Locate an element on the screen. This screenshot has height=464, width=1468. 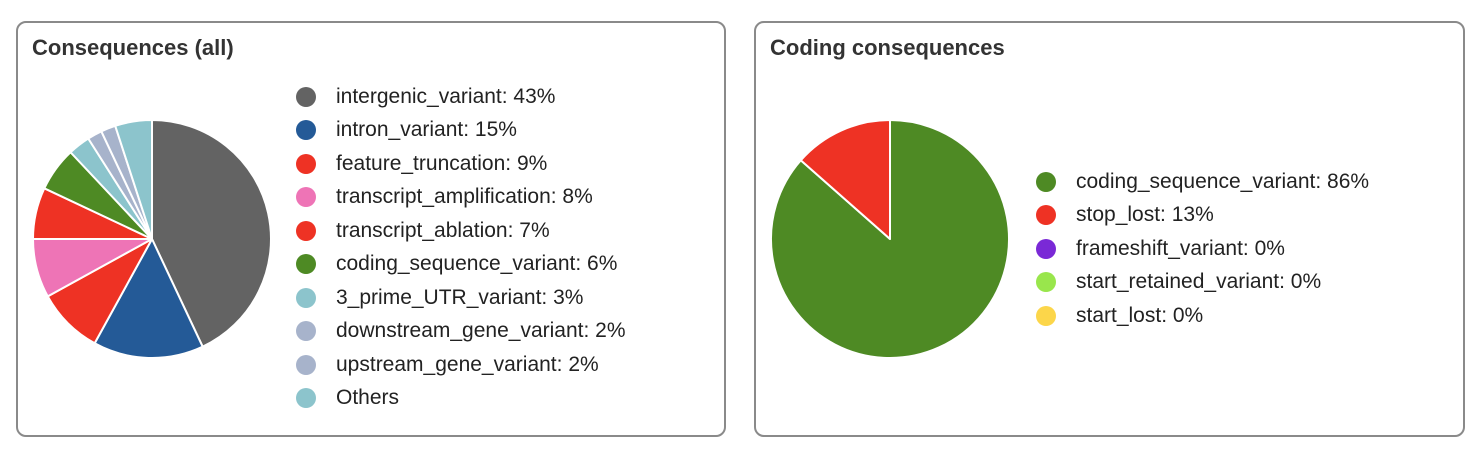
legend-item-downstream-gene-variant: downstream_gene_variant: 2% is located at coordinates (461, 332).